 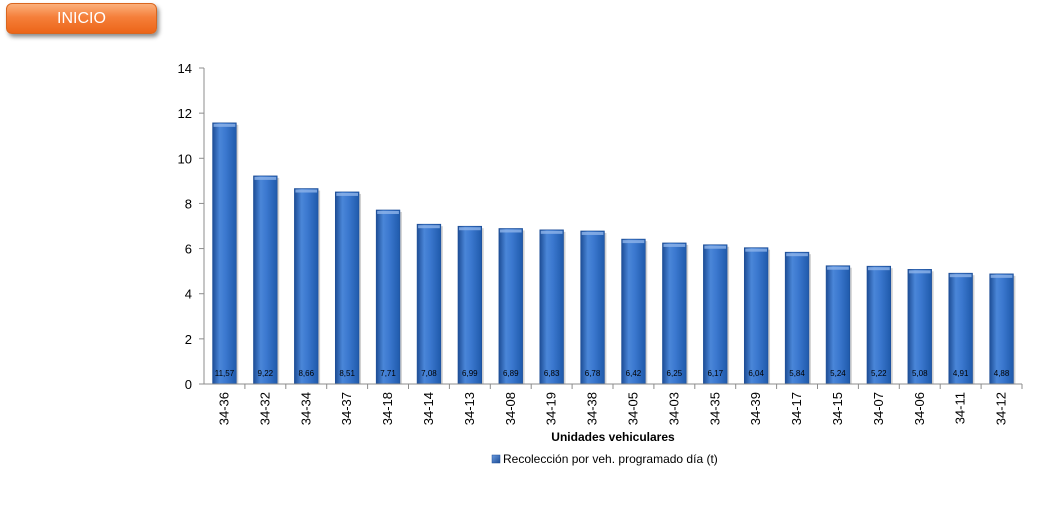 I want to click on data-label: 5,08, so click(x=920, y=373).